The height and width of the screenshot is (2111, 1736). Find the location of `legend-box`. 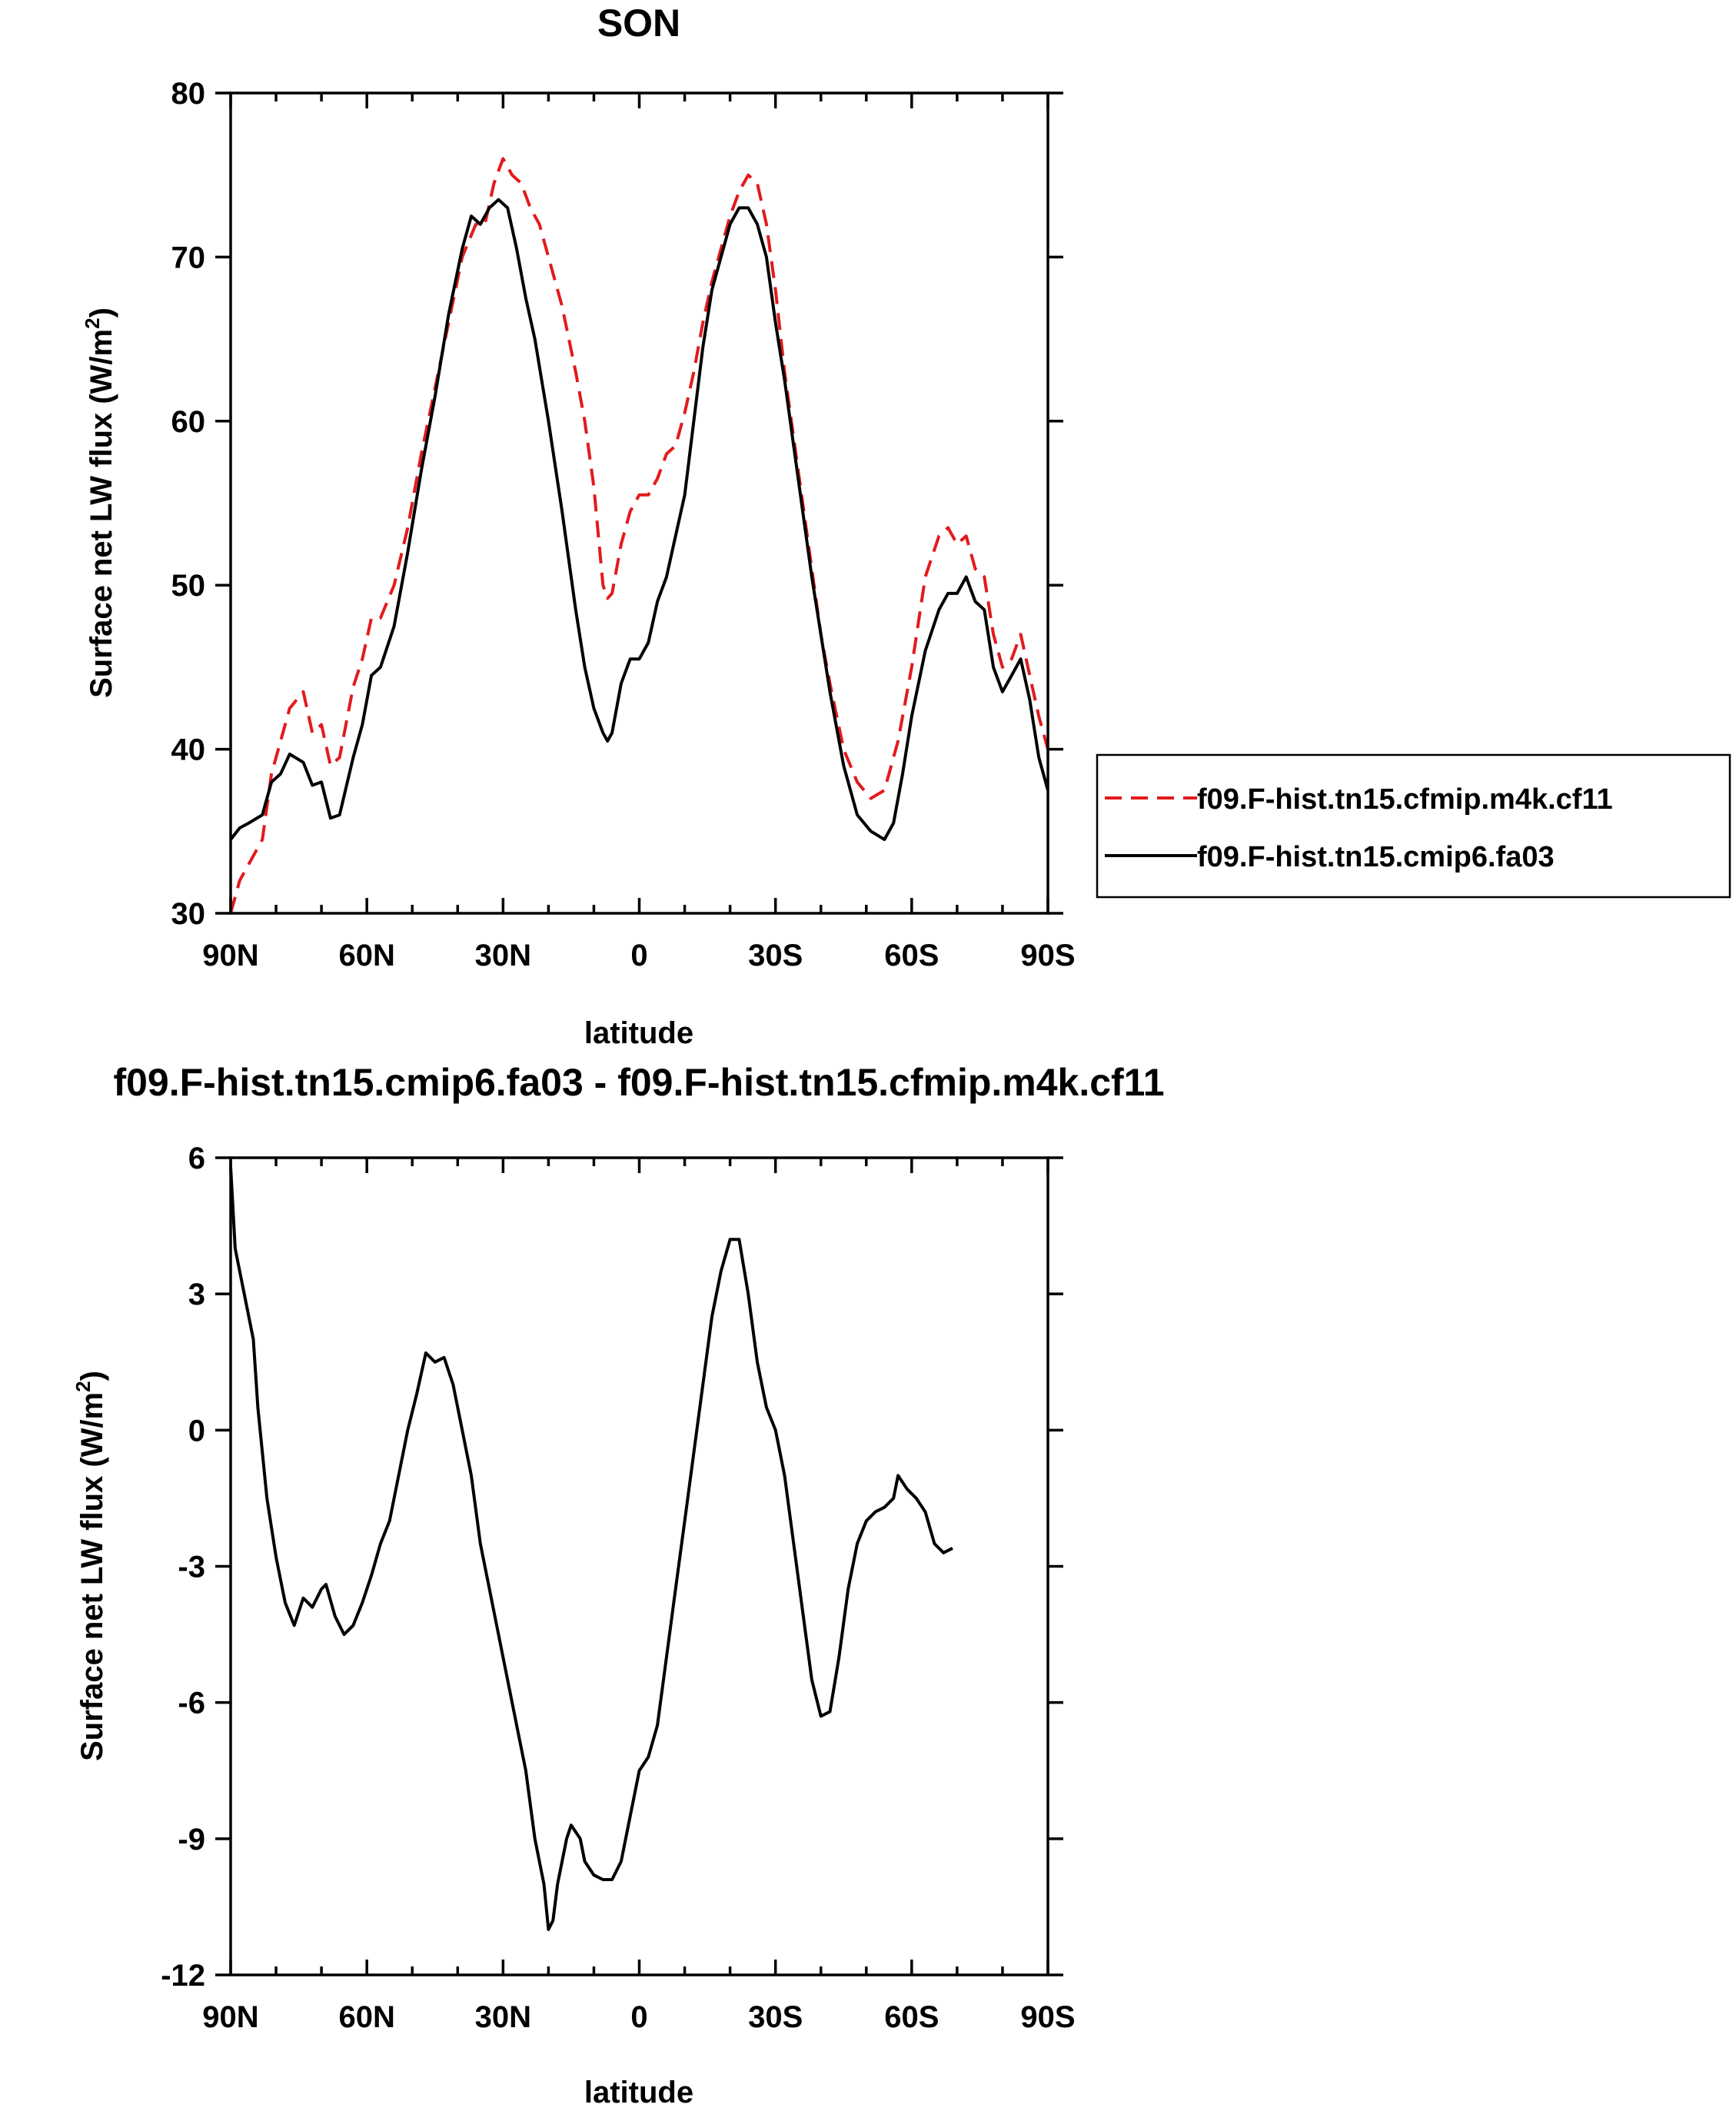

legend-box is located at coordinates (1413, 826).